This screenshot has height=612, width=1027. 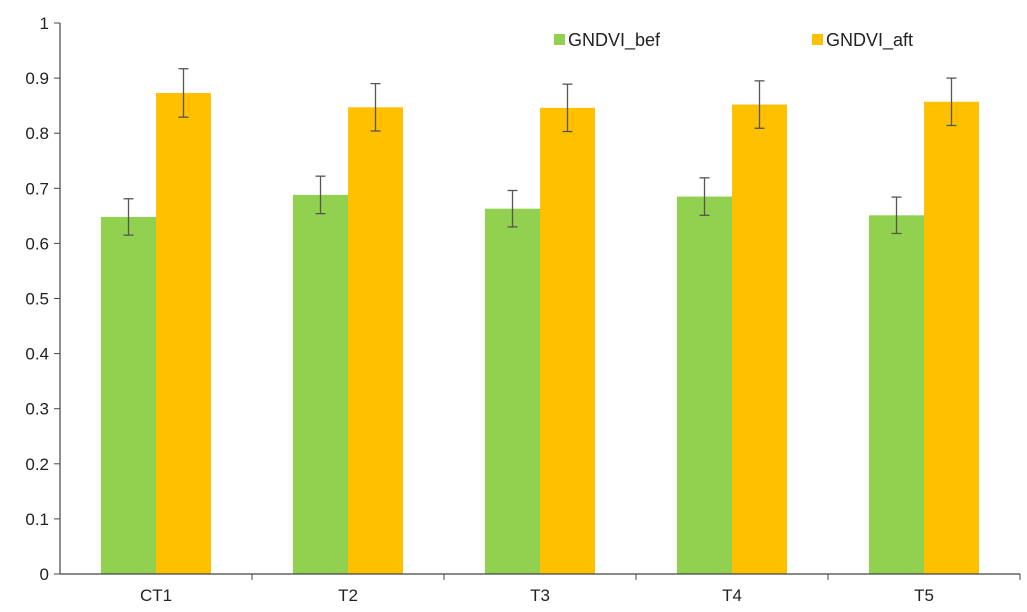 I want to click on y-tick-label: 0.3, so click(x=37, y=409).